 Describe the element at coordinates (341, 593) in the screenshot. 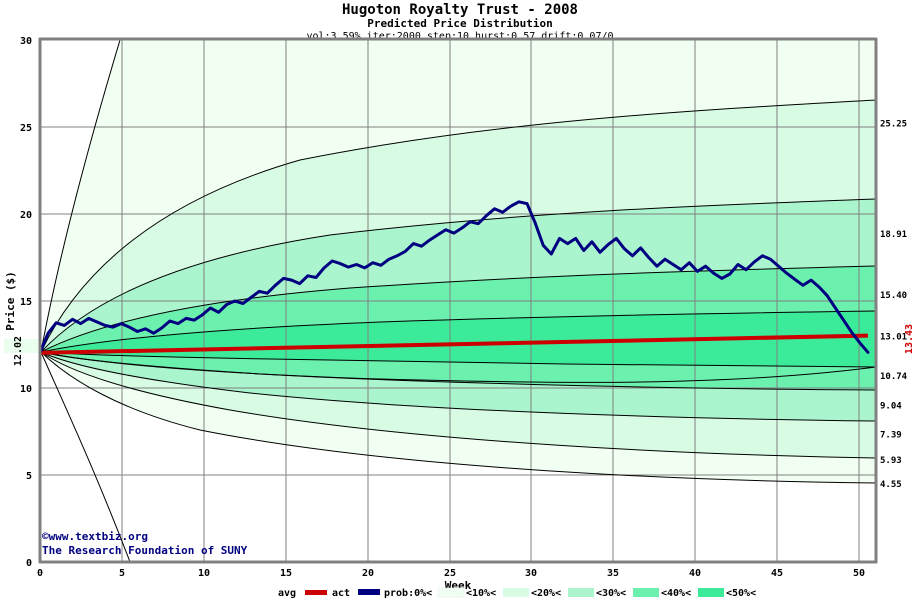

I see `legend-act-label: act` at that location.